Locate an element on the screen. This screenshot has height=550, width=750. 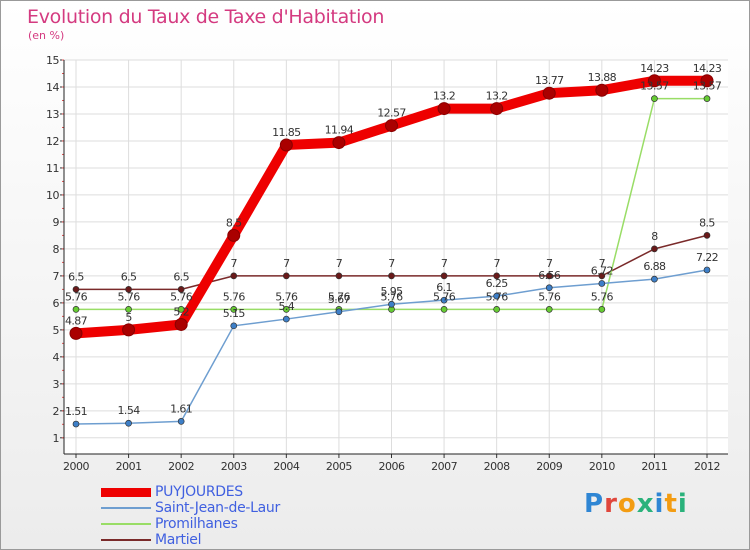
logo-letter: o is located at coordinates (627, 504).